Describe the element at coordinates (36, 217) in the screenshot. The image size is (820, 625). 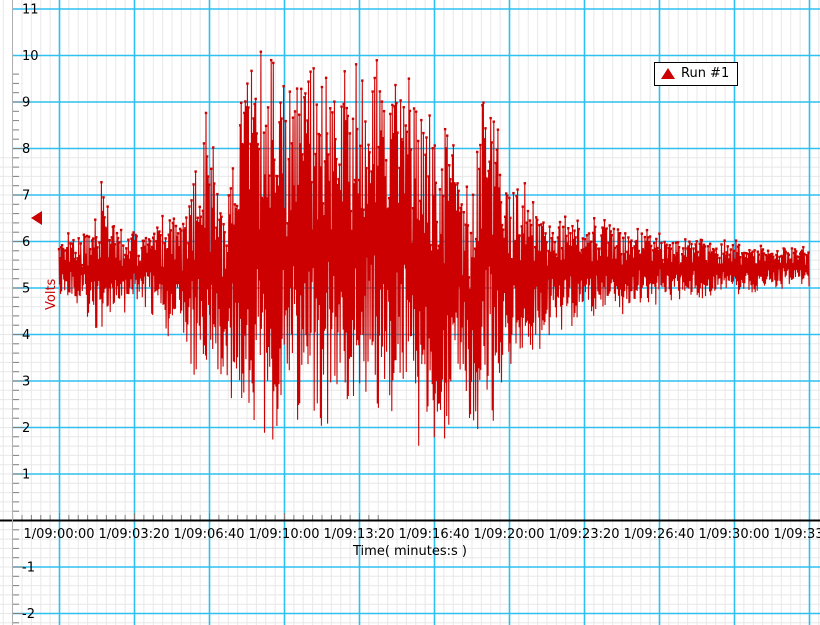
I see `cursor-triangle-icon` at that location.